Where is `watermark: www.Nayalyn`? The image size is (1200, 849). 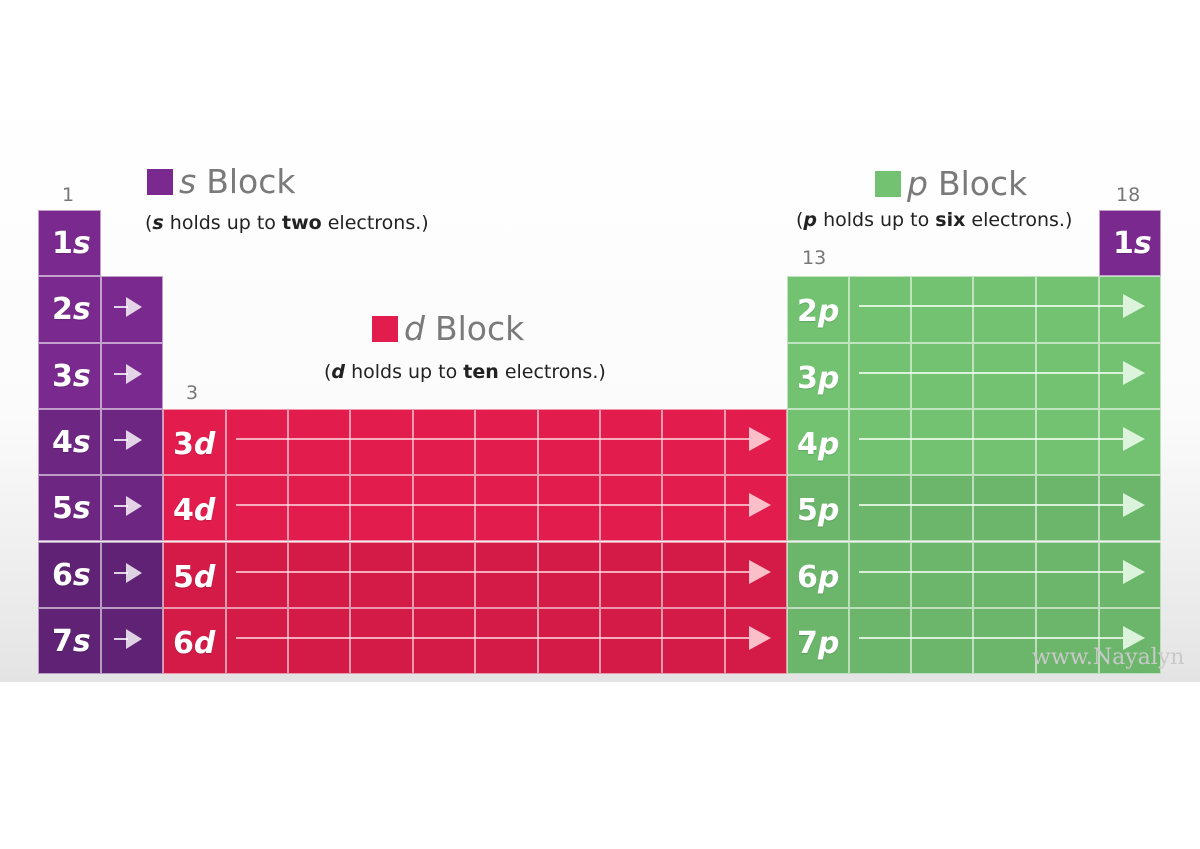 watermark: www.Nayalyn is located at coordinates (1108, 657).